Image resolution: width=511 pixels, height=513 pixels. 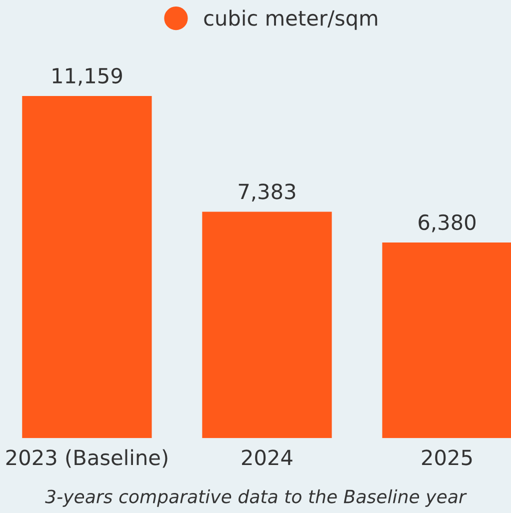 I want to click on text: 3-years comparative data to the Baseline year, so click(x=256, y=498).